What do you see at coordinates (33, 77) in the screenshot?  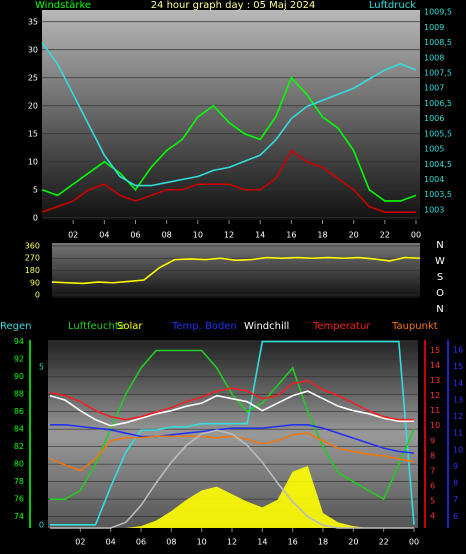 I see `tick-label: 25` at bounding box center [33, 77].